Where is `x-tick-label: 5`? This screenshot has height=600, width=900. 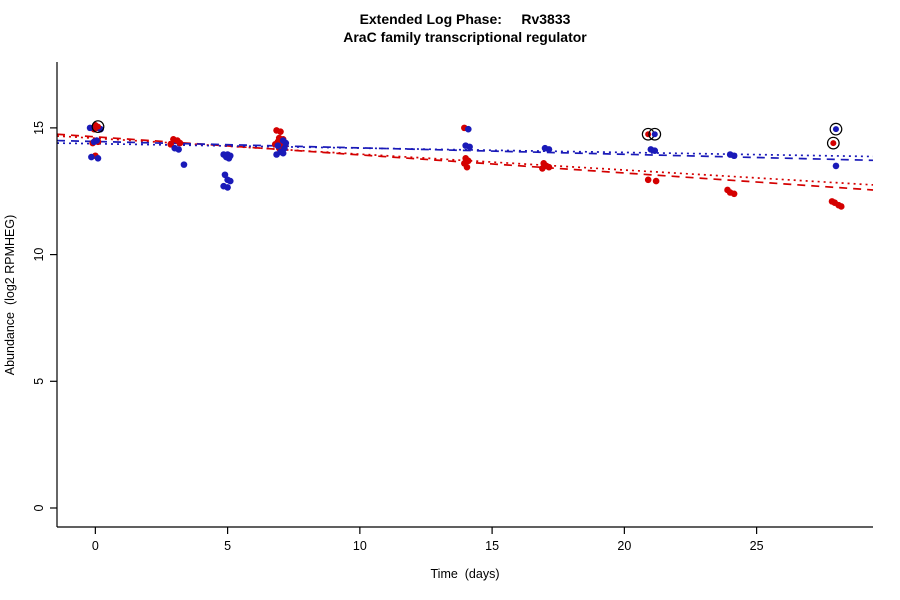 x-tick-label: 5 is located at coordinates (227, 546).